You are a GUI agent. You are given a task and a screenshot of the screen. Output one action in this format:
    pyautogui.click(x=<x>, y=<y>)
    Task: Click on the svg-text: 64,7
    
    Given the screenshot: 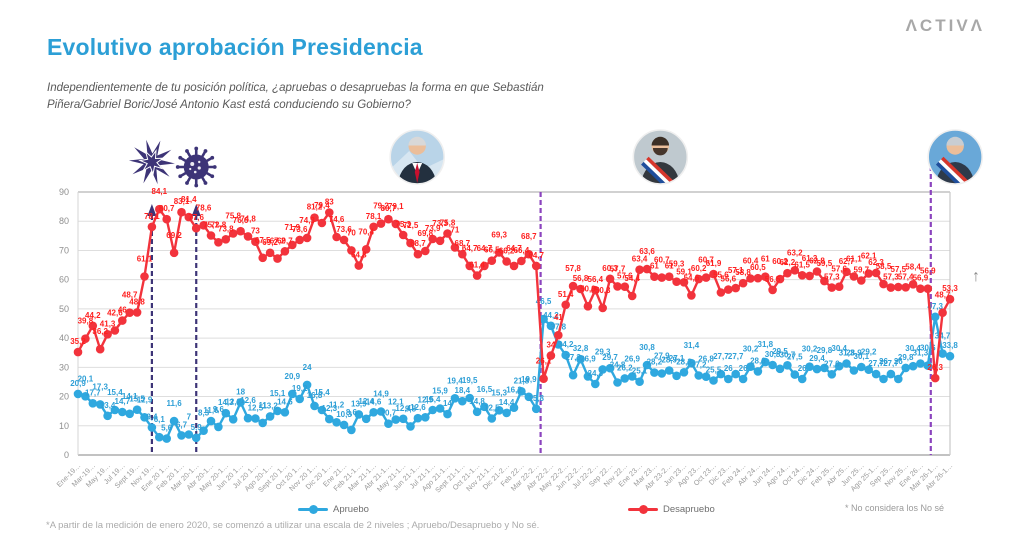 What is the action you would take?
    pyautogui.click(x=485, y=248)
    